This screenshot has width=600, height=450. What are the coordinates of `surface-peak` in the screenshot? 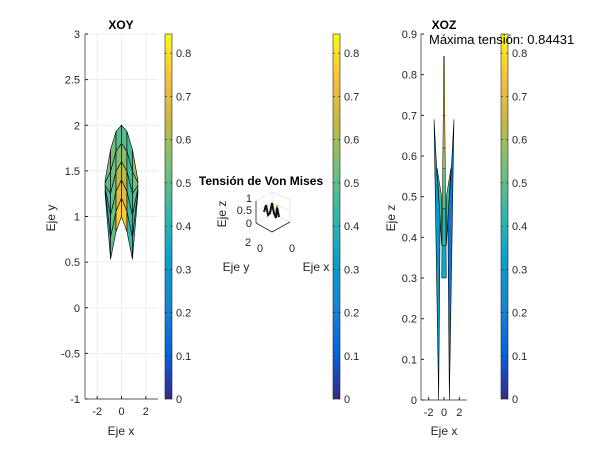 It's located at (277, 206).